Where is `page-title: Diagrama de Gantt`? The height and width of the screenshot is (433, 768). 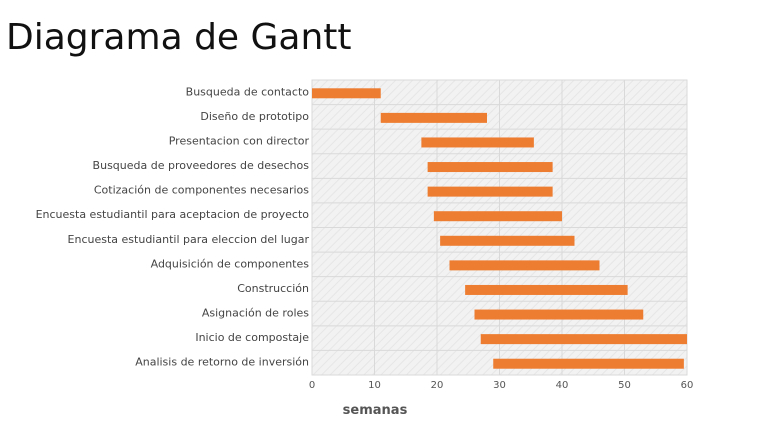 page-title: Diagrama de Gantt is located at coordinates (179, 37).